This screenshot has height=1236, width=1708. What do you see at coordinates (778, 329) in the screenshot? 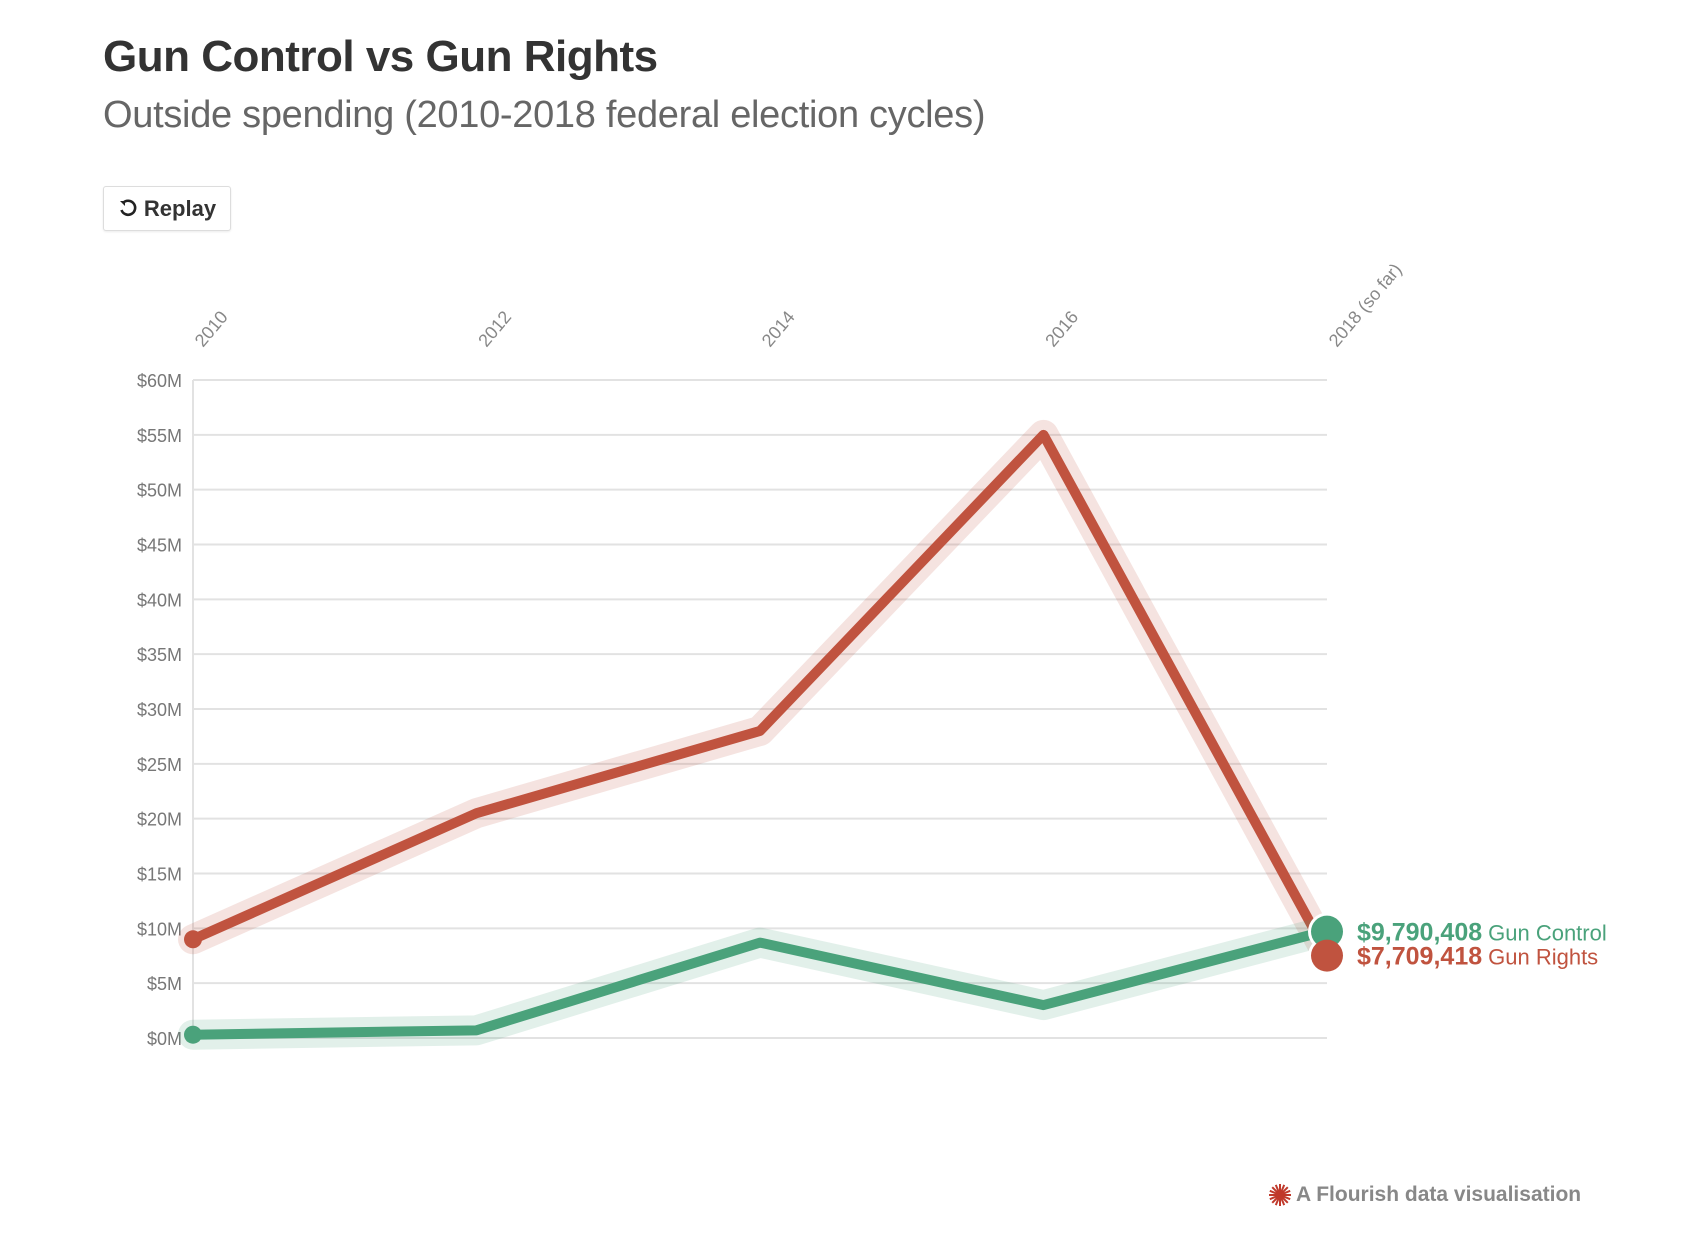
I see `x-tick-label: 2014` at bounding box center [778, 329].